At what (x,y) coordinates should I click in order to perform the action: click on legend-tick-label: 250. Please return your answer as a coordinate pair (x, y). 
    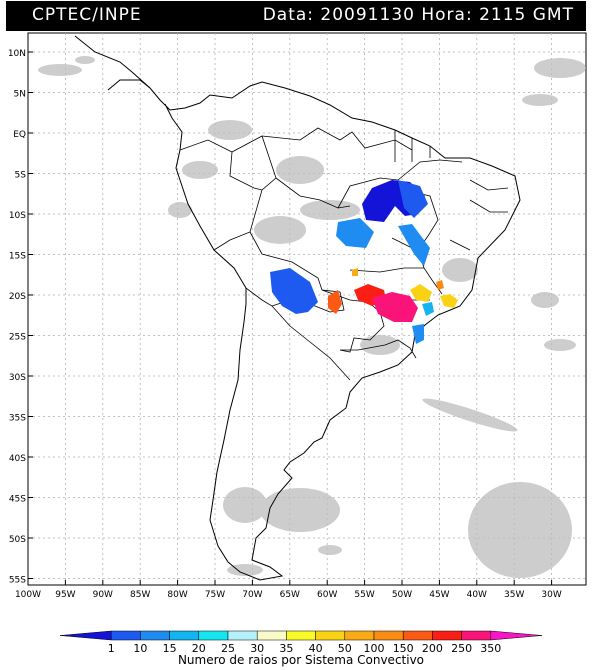
    Looking at the image, I should click on (461, 648).